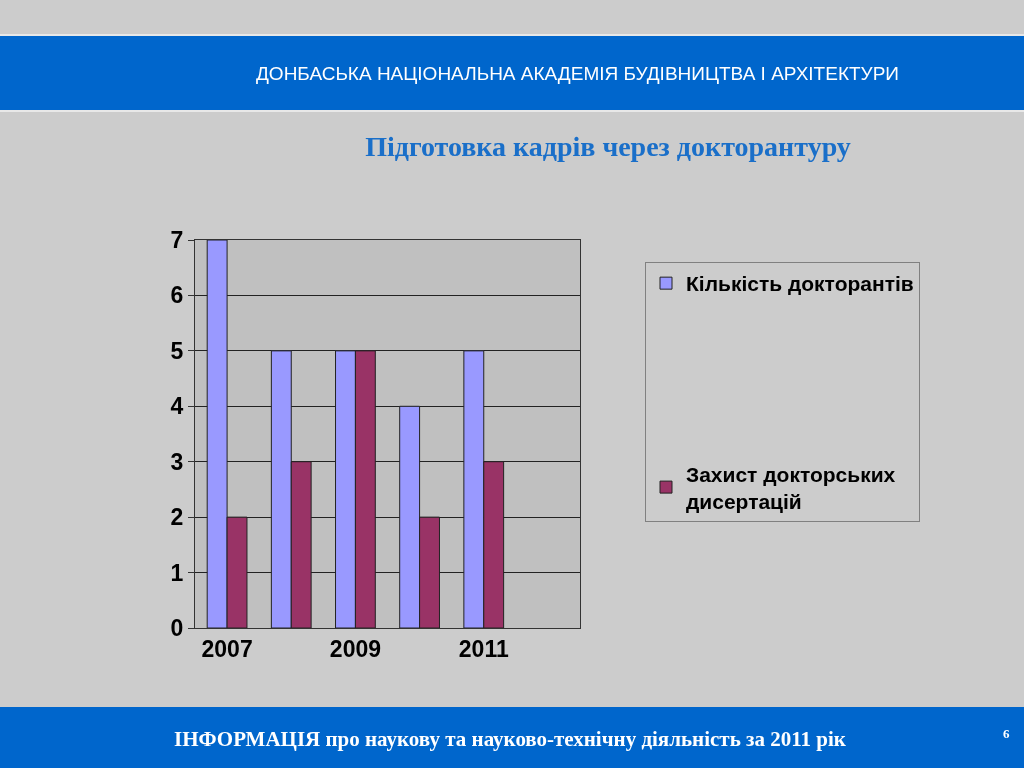  I want to click on x-tick-label: 2011, so click(483, 648).